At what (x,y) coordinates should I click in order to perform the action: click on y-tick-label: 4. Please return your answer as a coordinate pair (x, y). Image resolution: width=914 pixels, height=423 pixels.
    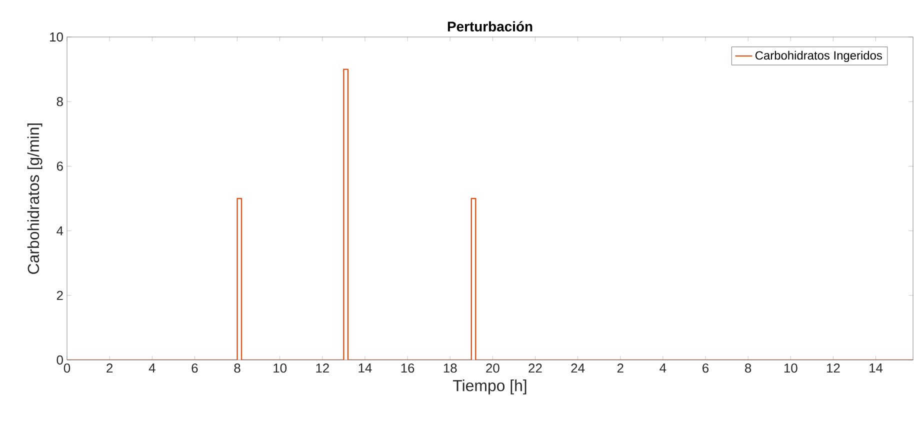
    Looking at the image, I should click on (60, 231).